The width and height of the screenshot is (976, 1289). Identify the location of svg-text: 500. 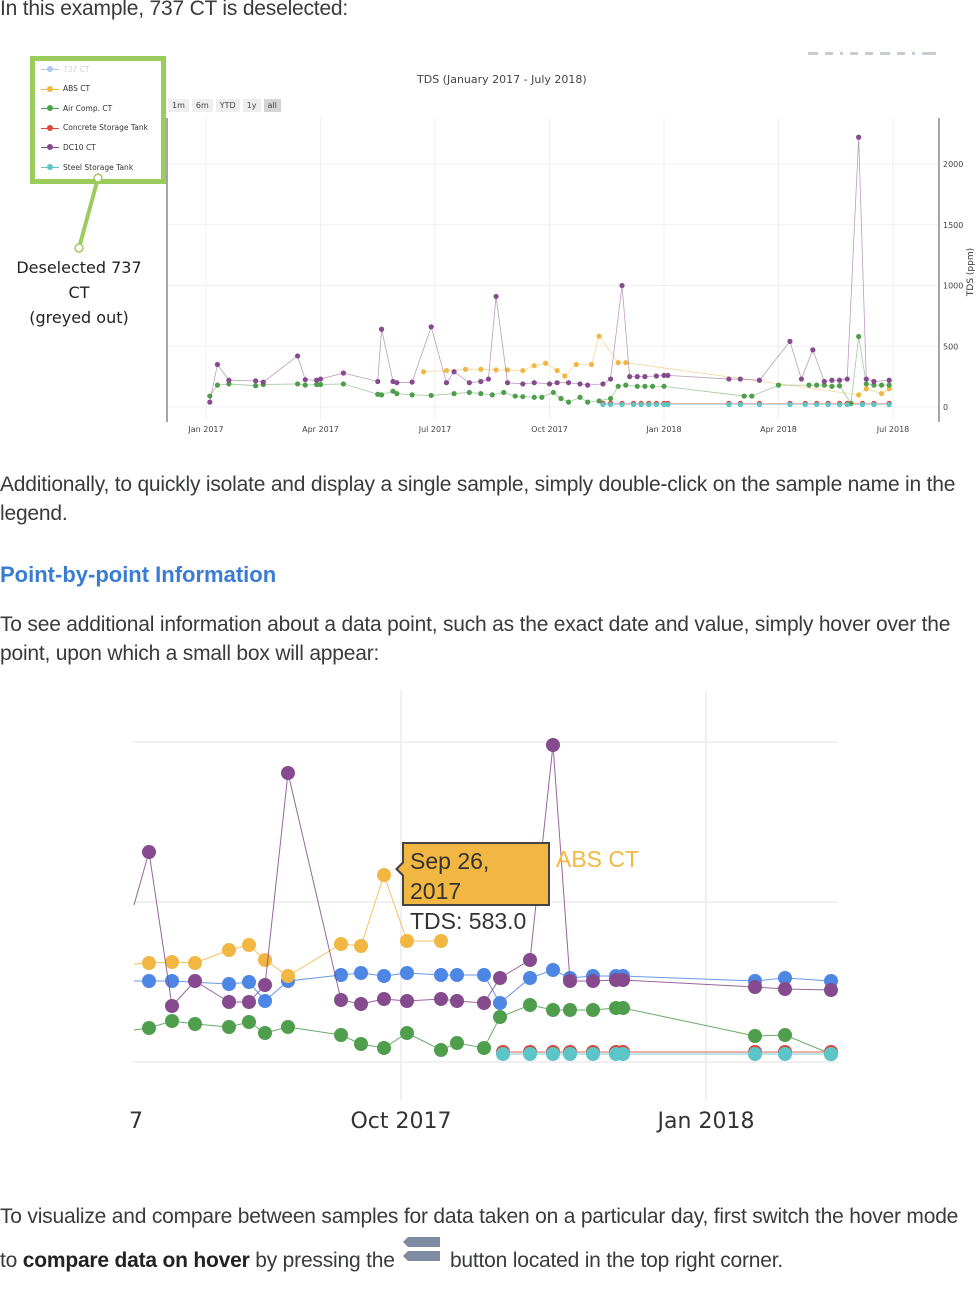
(950, 346).